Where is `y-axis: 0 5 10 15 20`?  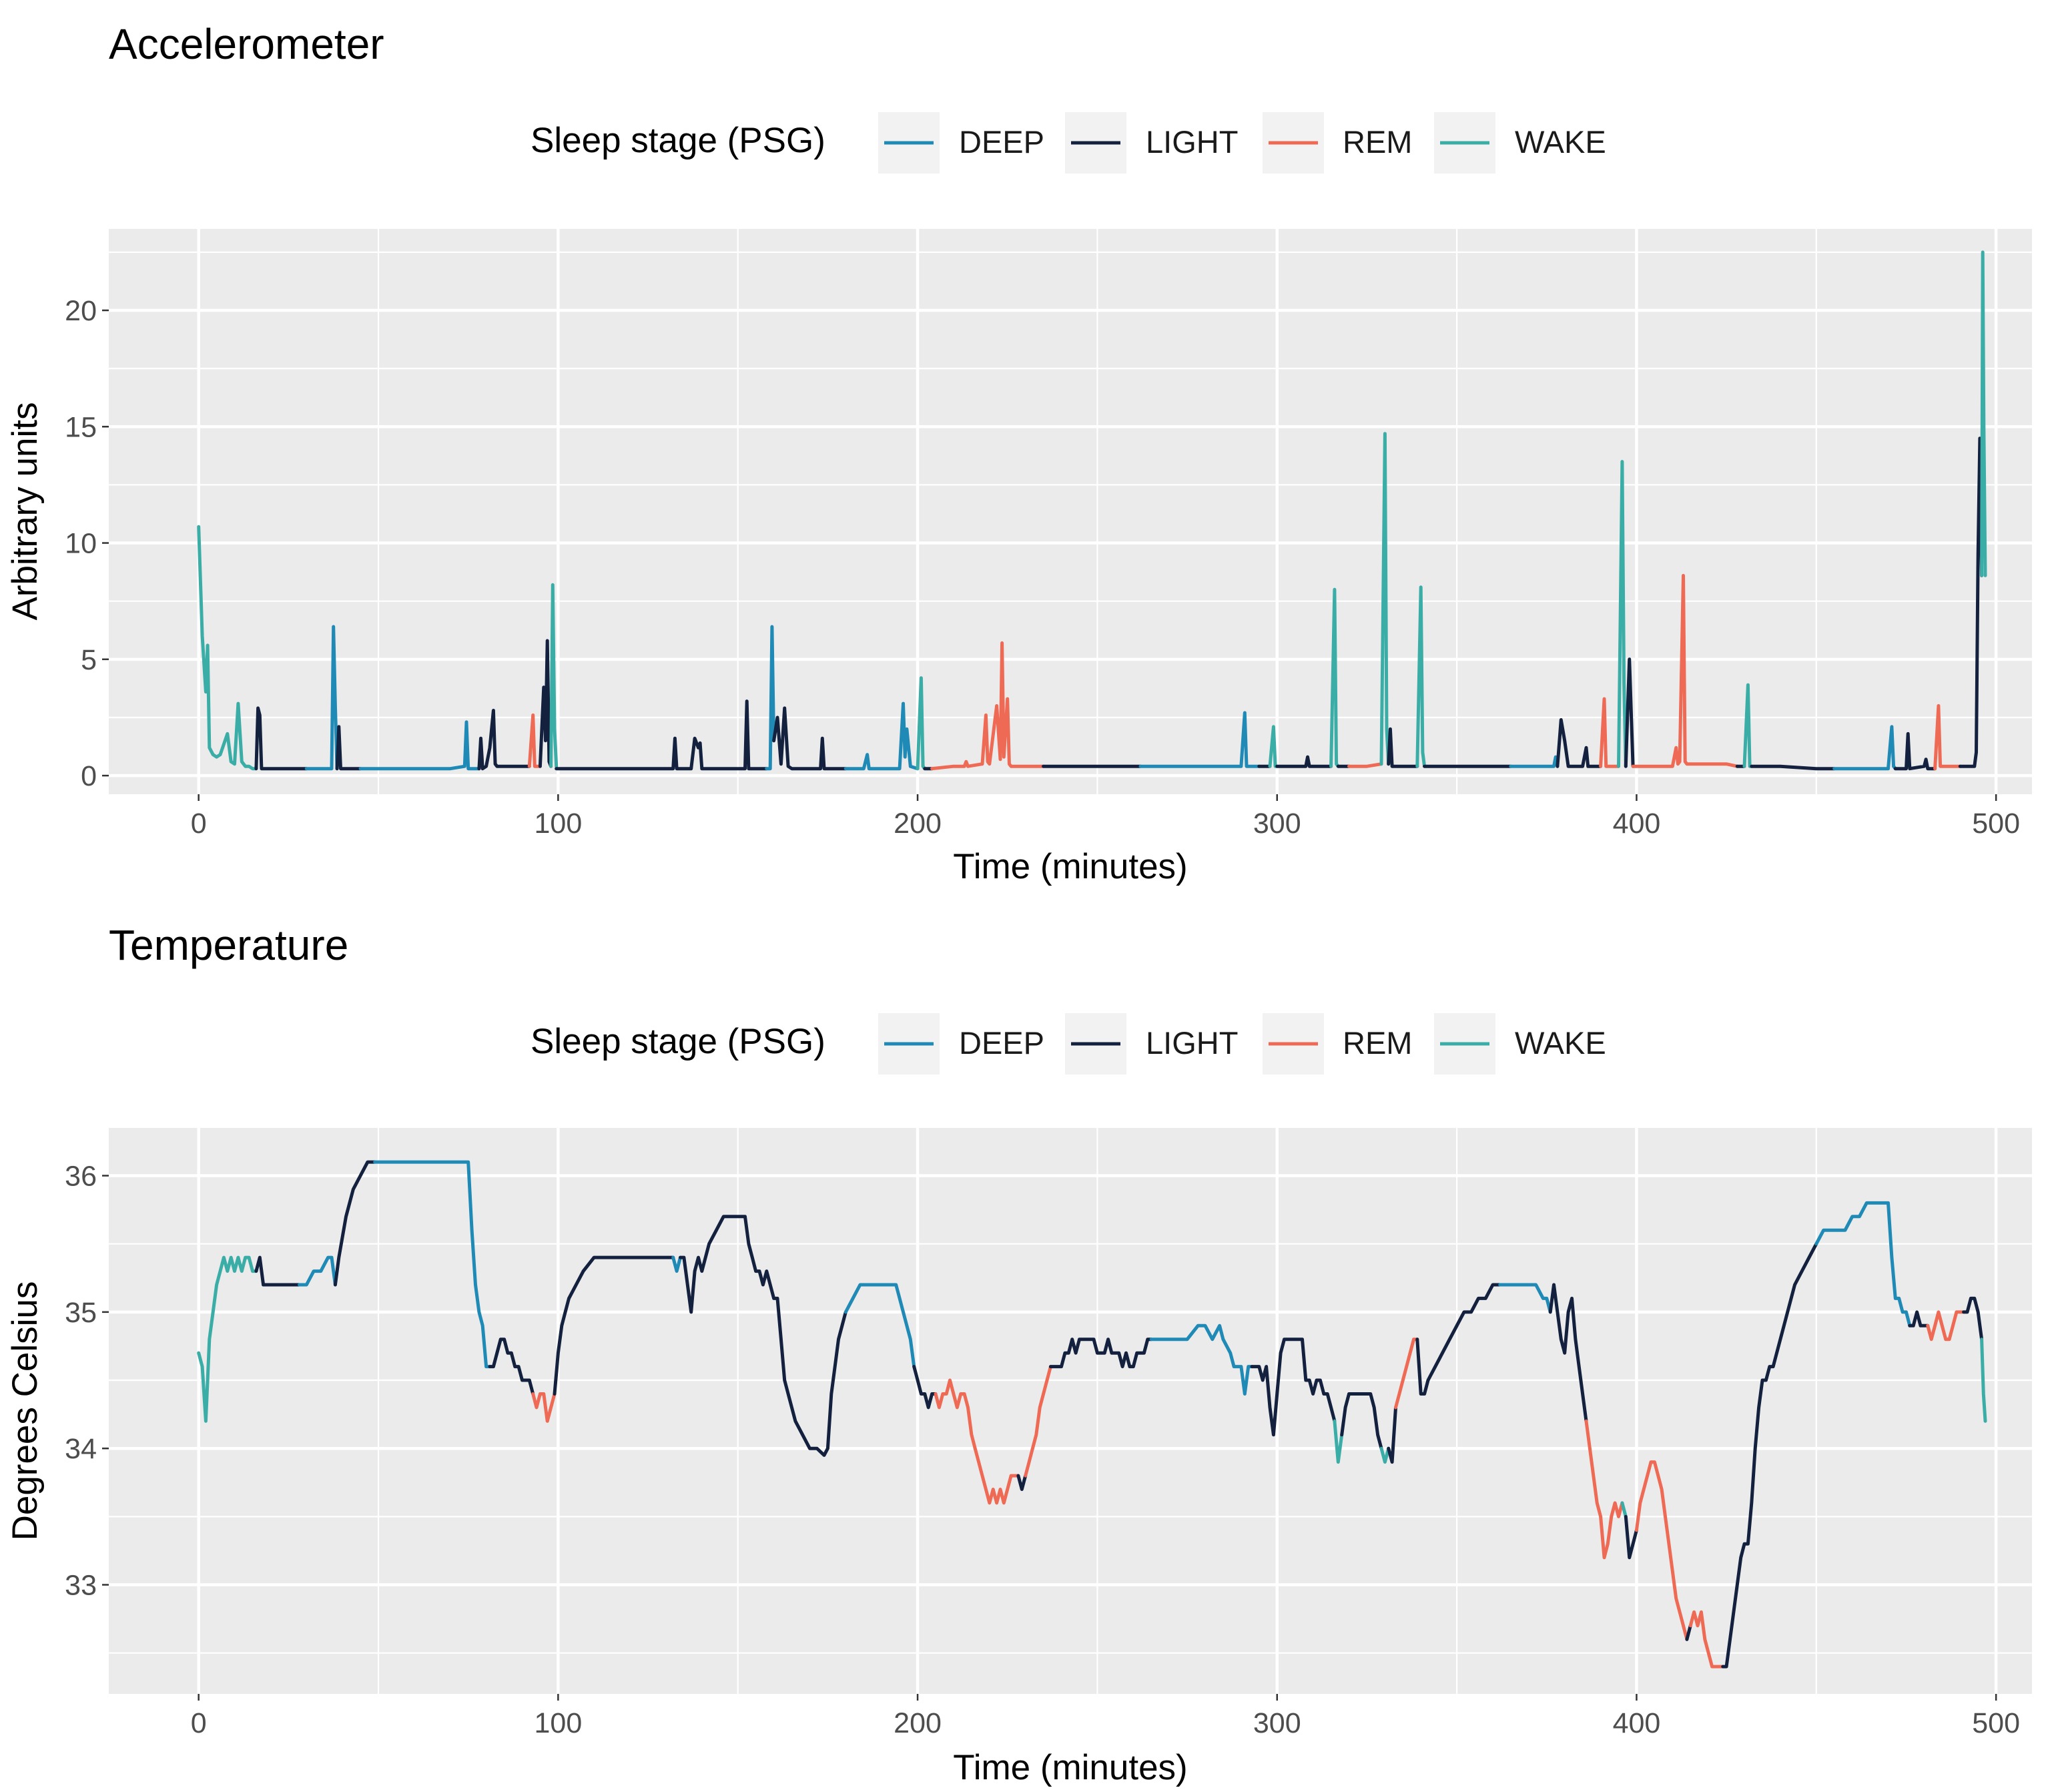
y-axis: 0 5 10 15 20 is located at coordinates (87, 543).